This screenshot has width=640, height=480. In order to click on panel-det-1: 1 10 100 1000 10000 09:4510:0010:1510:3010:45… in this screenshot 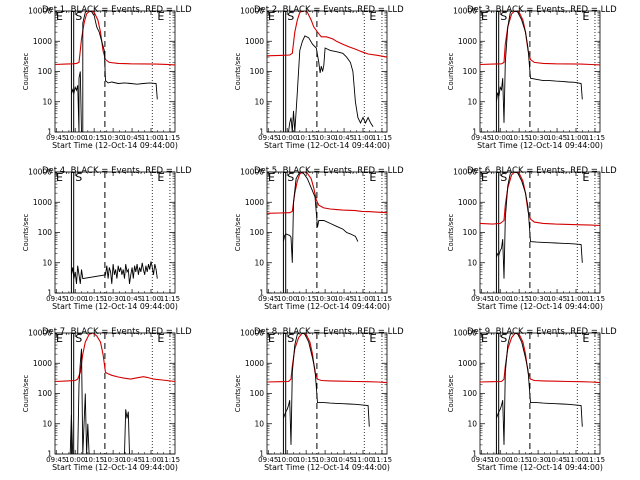, I will do `click(107, 77)`.